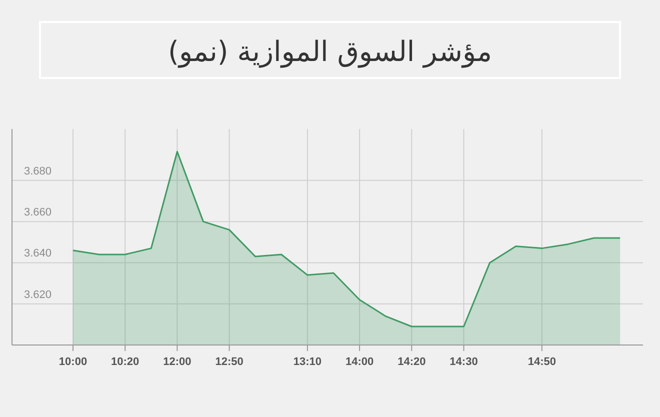 The height and width of the screenshot is (417, 660). Describe the element at coordinates (38, 212) in the screenshot. I see `y-tick-label: 3.660` at that location.